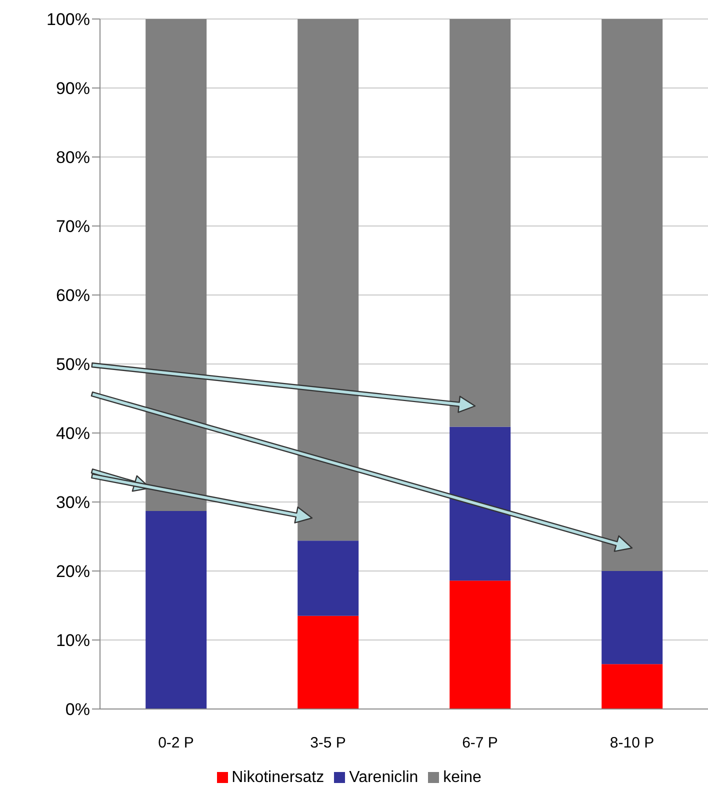 Image resolution: width=708 pixels, height=799 pixels. What do you see at coordinates (73, 364) in the screenshot?
I see `y-tick-label: 50%` at bounding box center [73, 364].